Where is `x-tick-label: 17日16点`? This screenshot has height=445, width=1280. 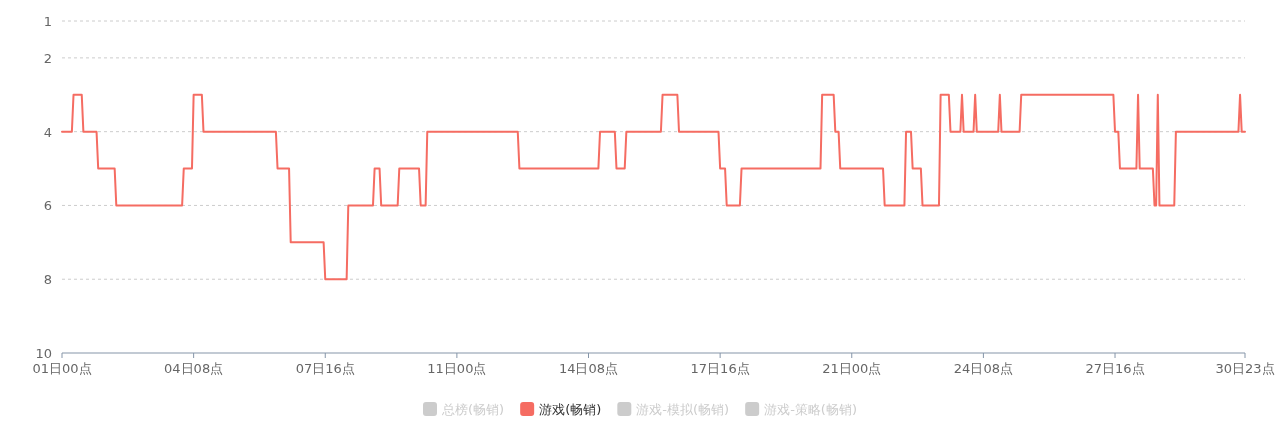
x-tick-label: 17日16点 is located at coordinates (720, 368).